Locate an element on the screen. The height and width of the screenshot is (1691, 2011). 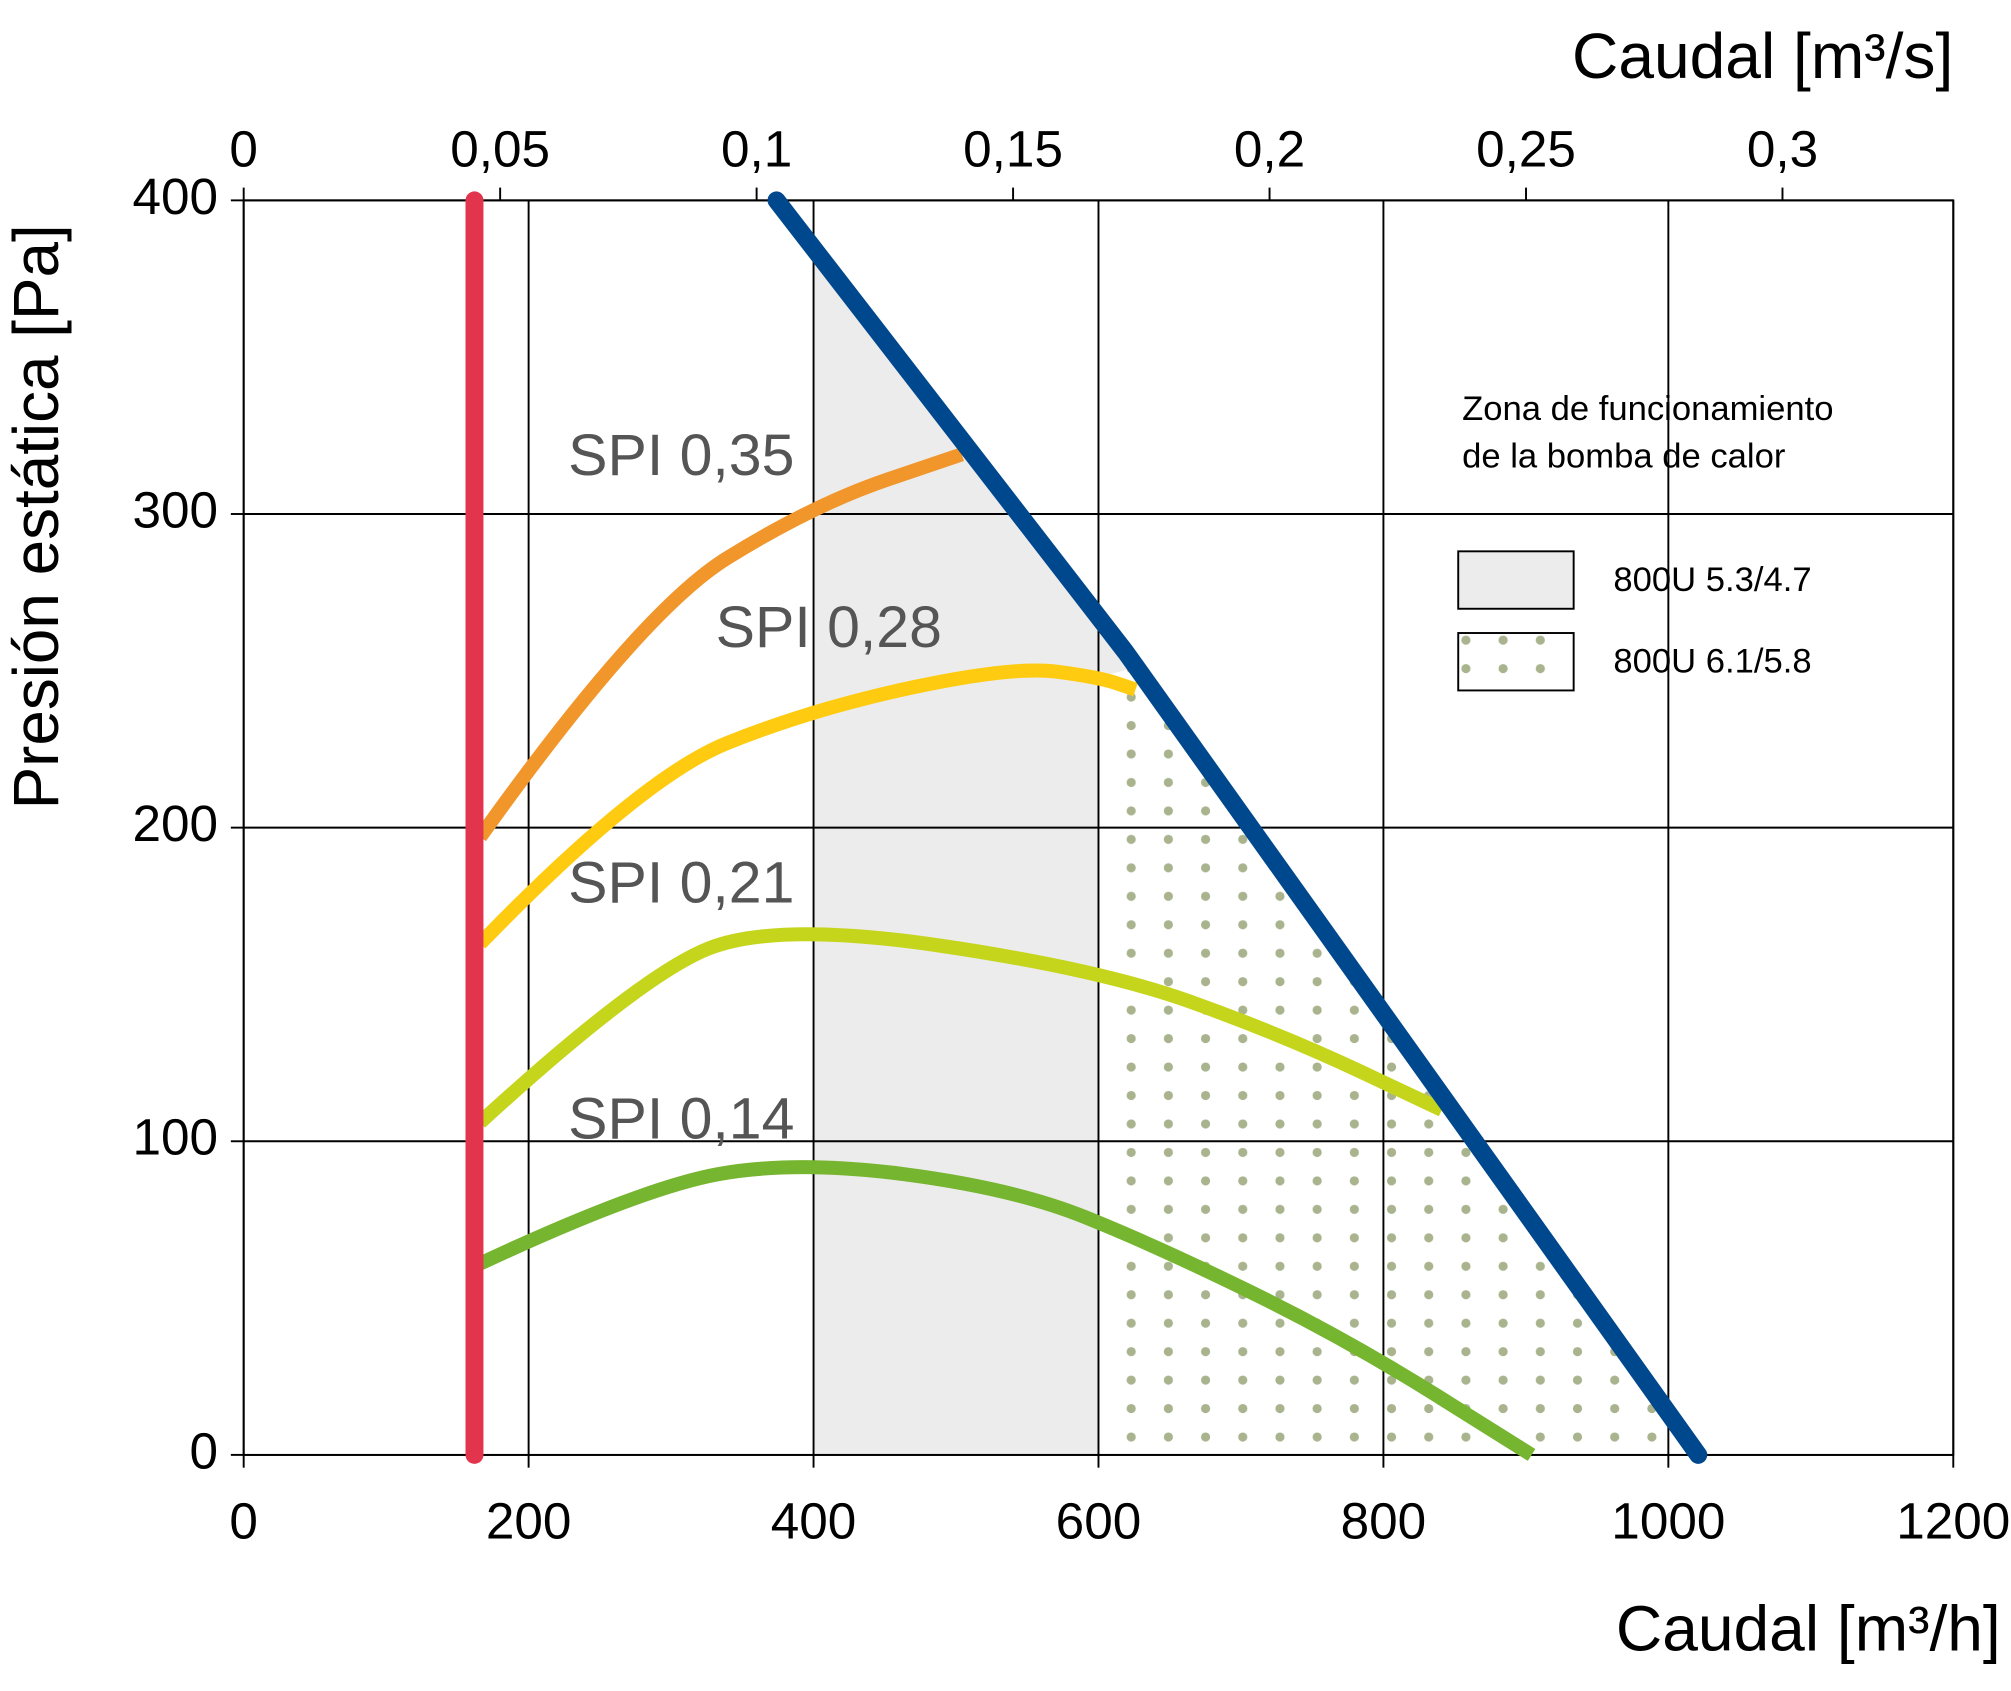
legend-title: de la bomba de calor is located at coordinates (1623, 456).